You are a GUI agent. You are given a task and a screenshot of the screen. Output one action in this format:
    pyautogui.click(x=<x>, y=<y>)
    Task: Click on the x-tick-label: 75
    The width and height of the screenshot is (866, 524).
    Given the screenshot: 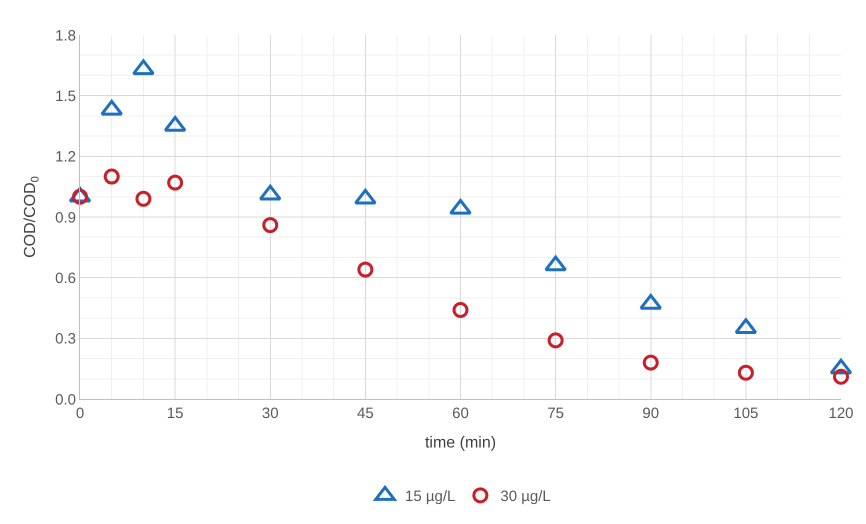 What is the action you would take?
    pyautogui.click(x=555, y=413)
    